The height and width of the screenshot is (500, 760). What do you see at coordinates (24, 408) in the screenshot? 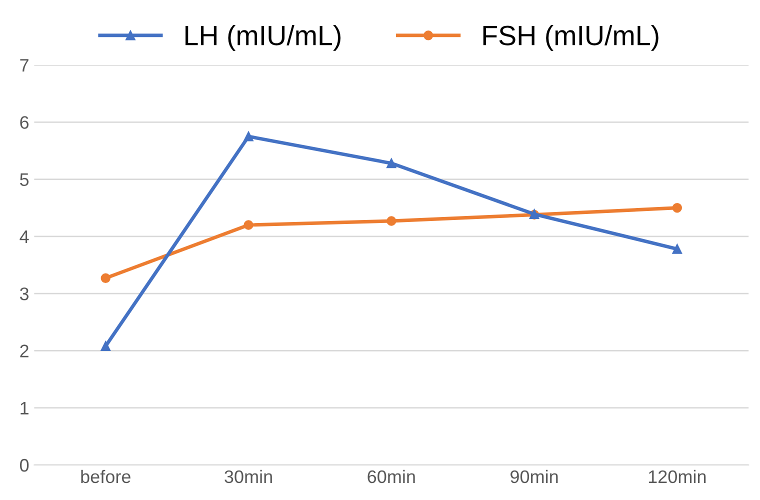
I see `y-tick-label: 1` at bounding box center [24, 408].